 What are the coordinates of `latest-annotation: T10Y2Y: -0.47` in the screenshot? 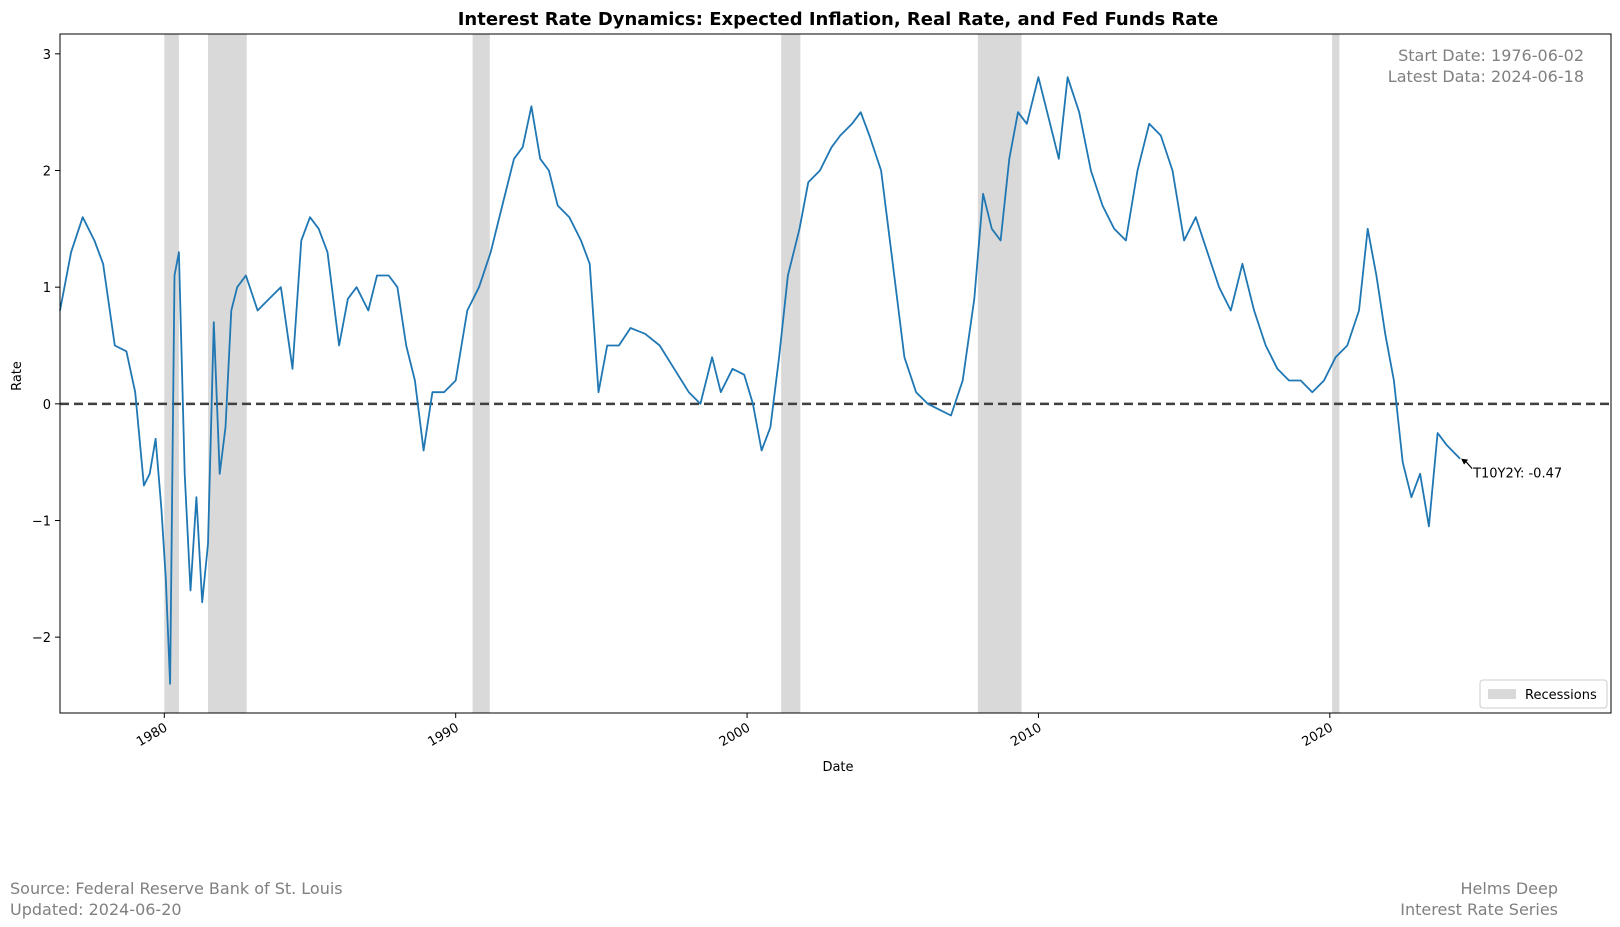 It's located at (1511, 470).